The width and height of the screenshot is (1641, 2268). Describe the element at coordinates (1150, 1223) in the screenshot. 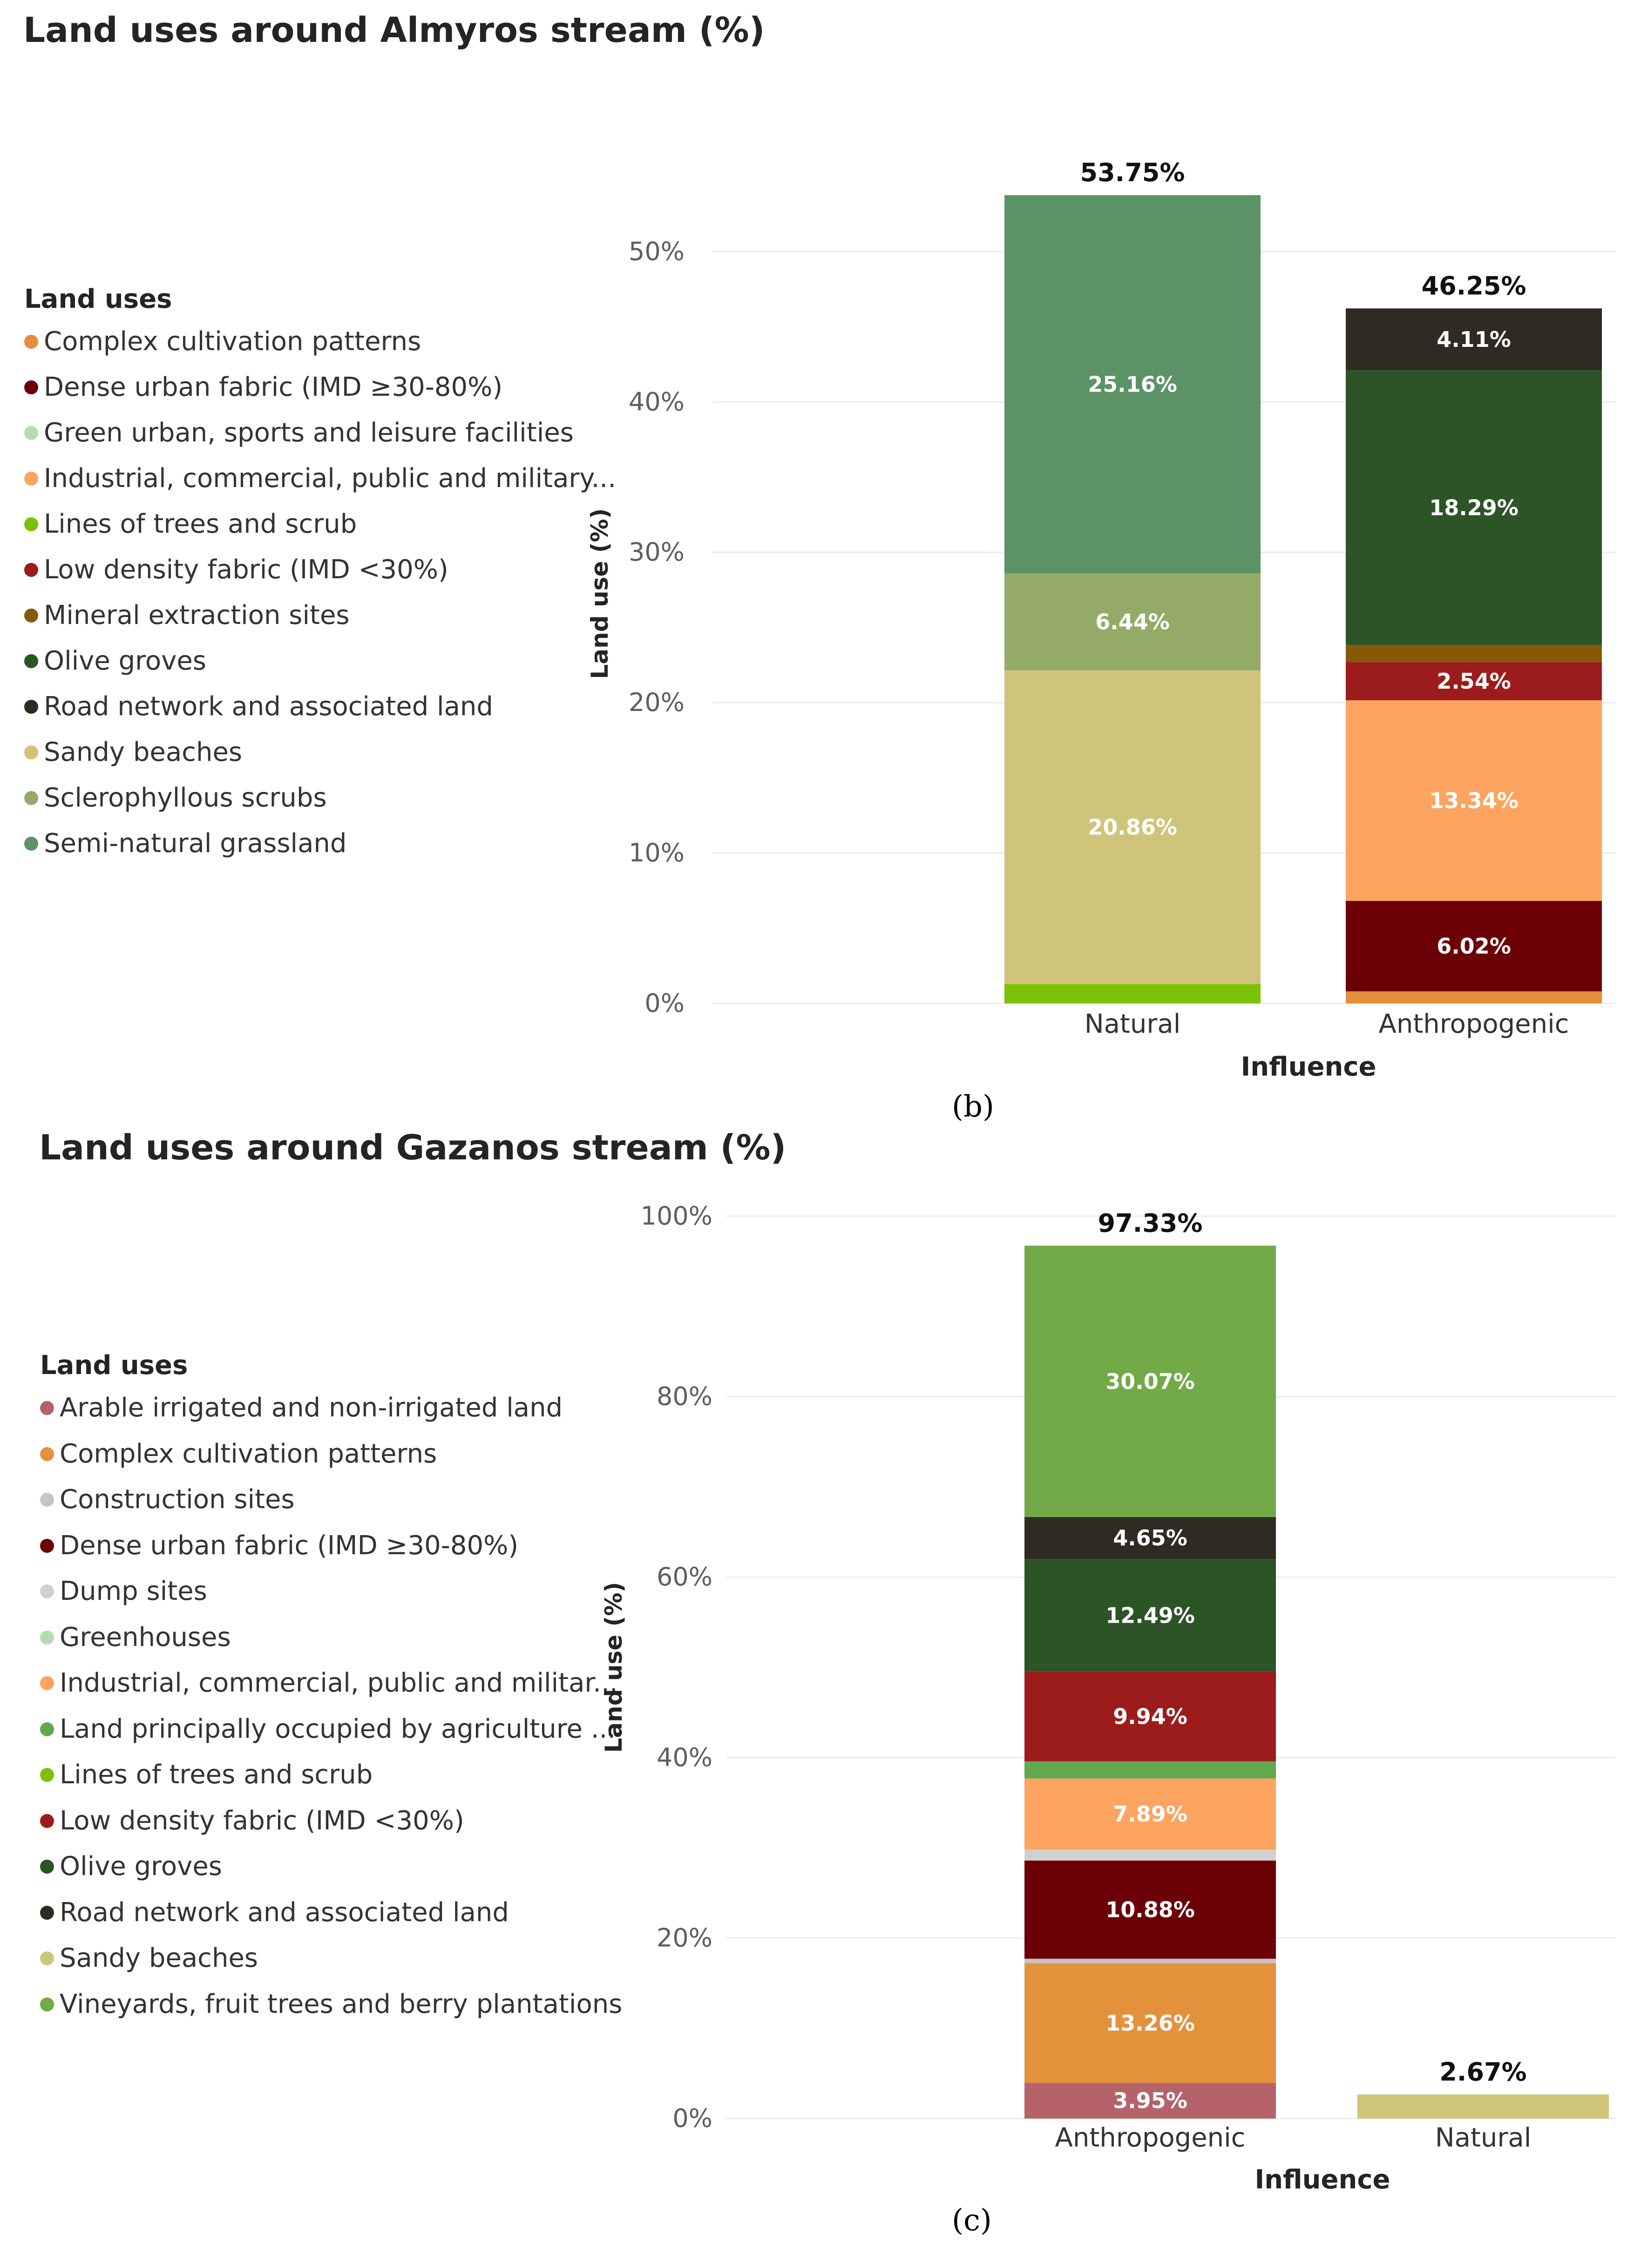

I see `total-label: 97.33%` at that location.